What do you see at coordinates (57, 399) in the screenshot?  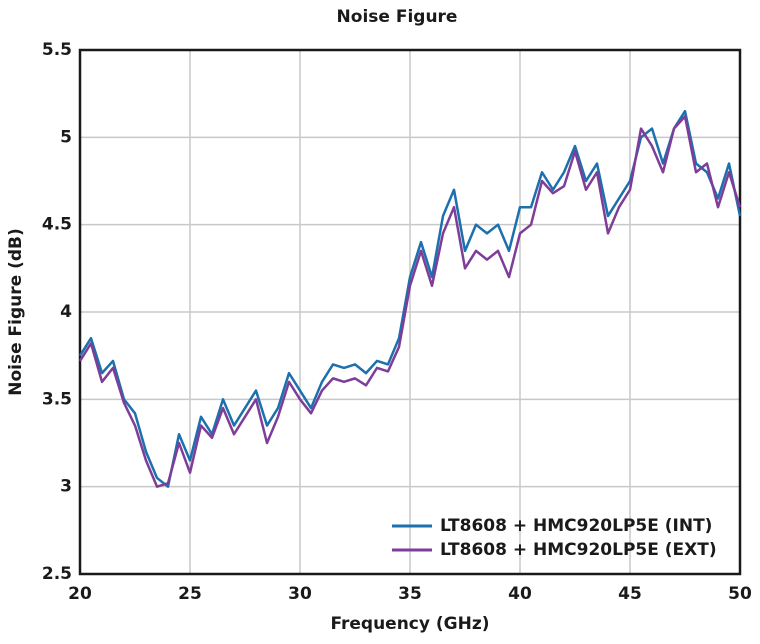 I see `y-tick-label: 3.5` at bounding box center [57, 399].